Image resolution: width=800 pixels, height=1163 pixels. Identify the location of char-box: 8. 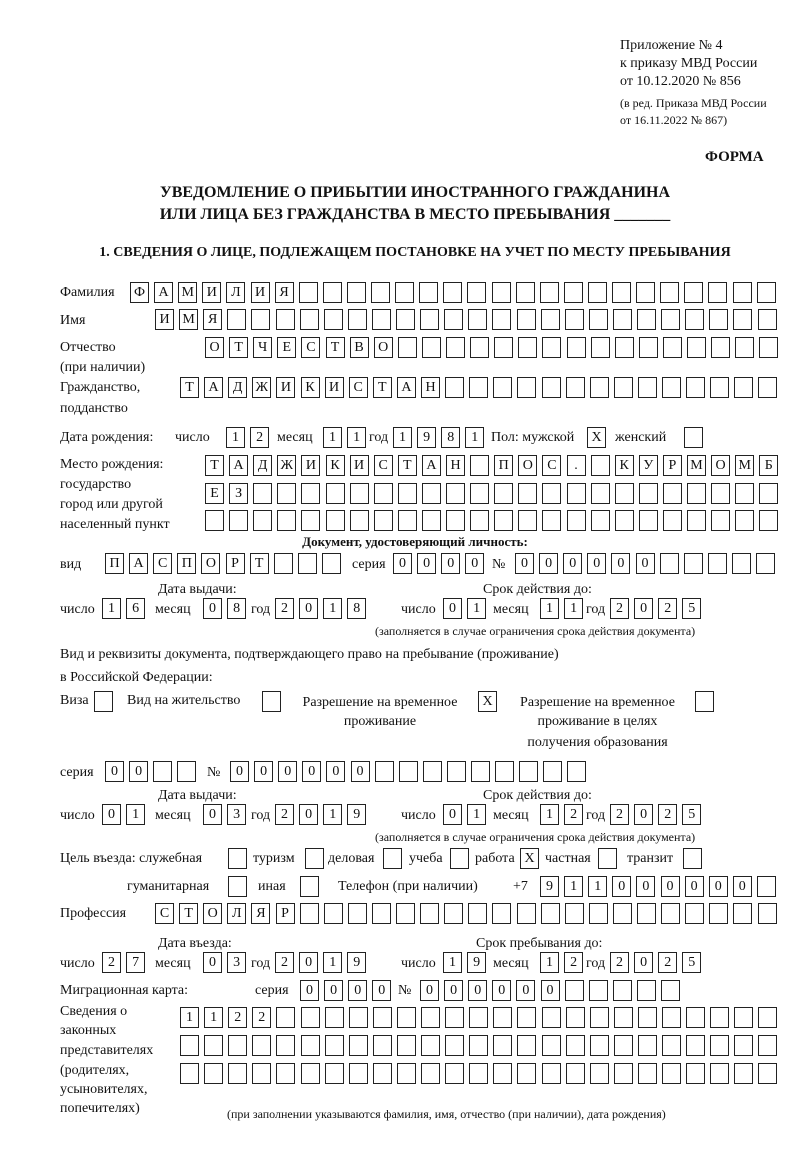
(237, 608).